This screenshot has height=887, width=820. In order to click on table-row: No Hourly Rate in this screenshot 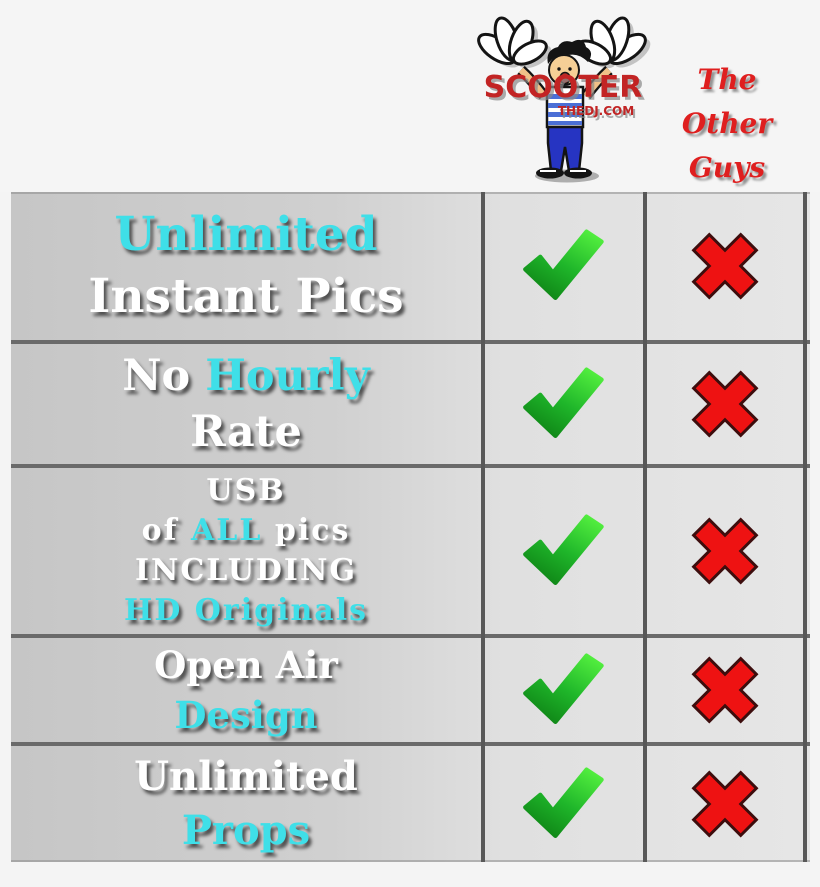, I will do `click(410, 402)`.